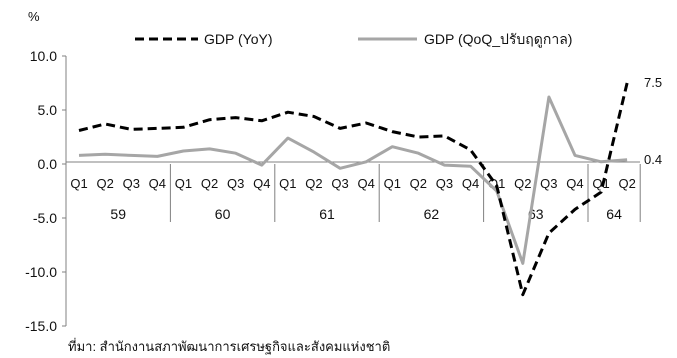  I want to click on y-unit-label: %, so click(34, 16).